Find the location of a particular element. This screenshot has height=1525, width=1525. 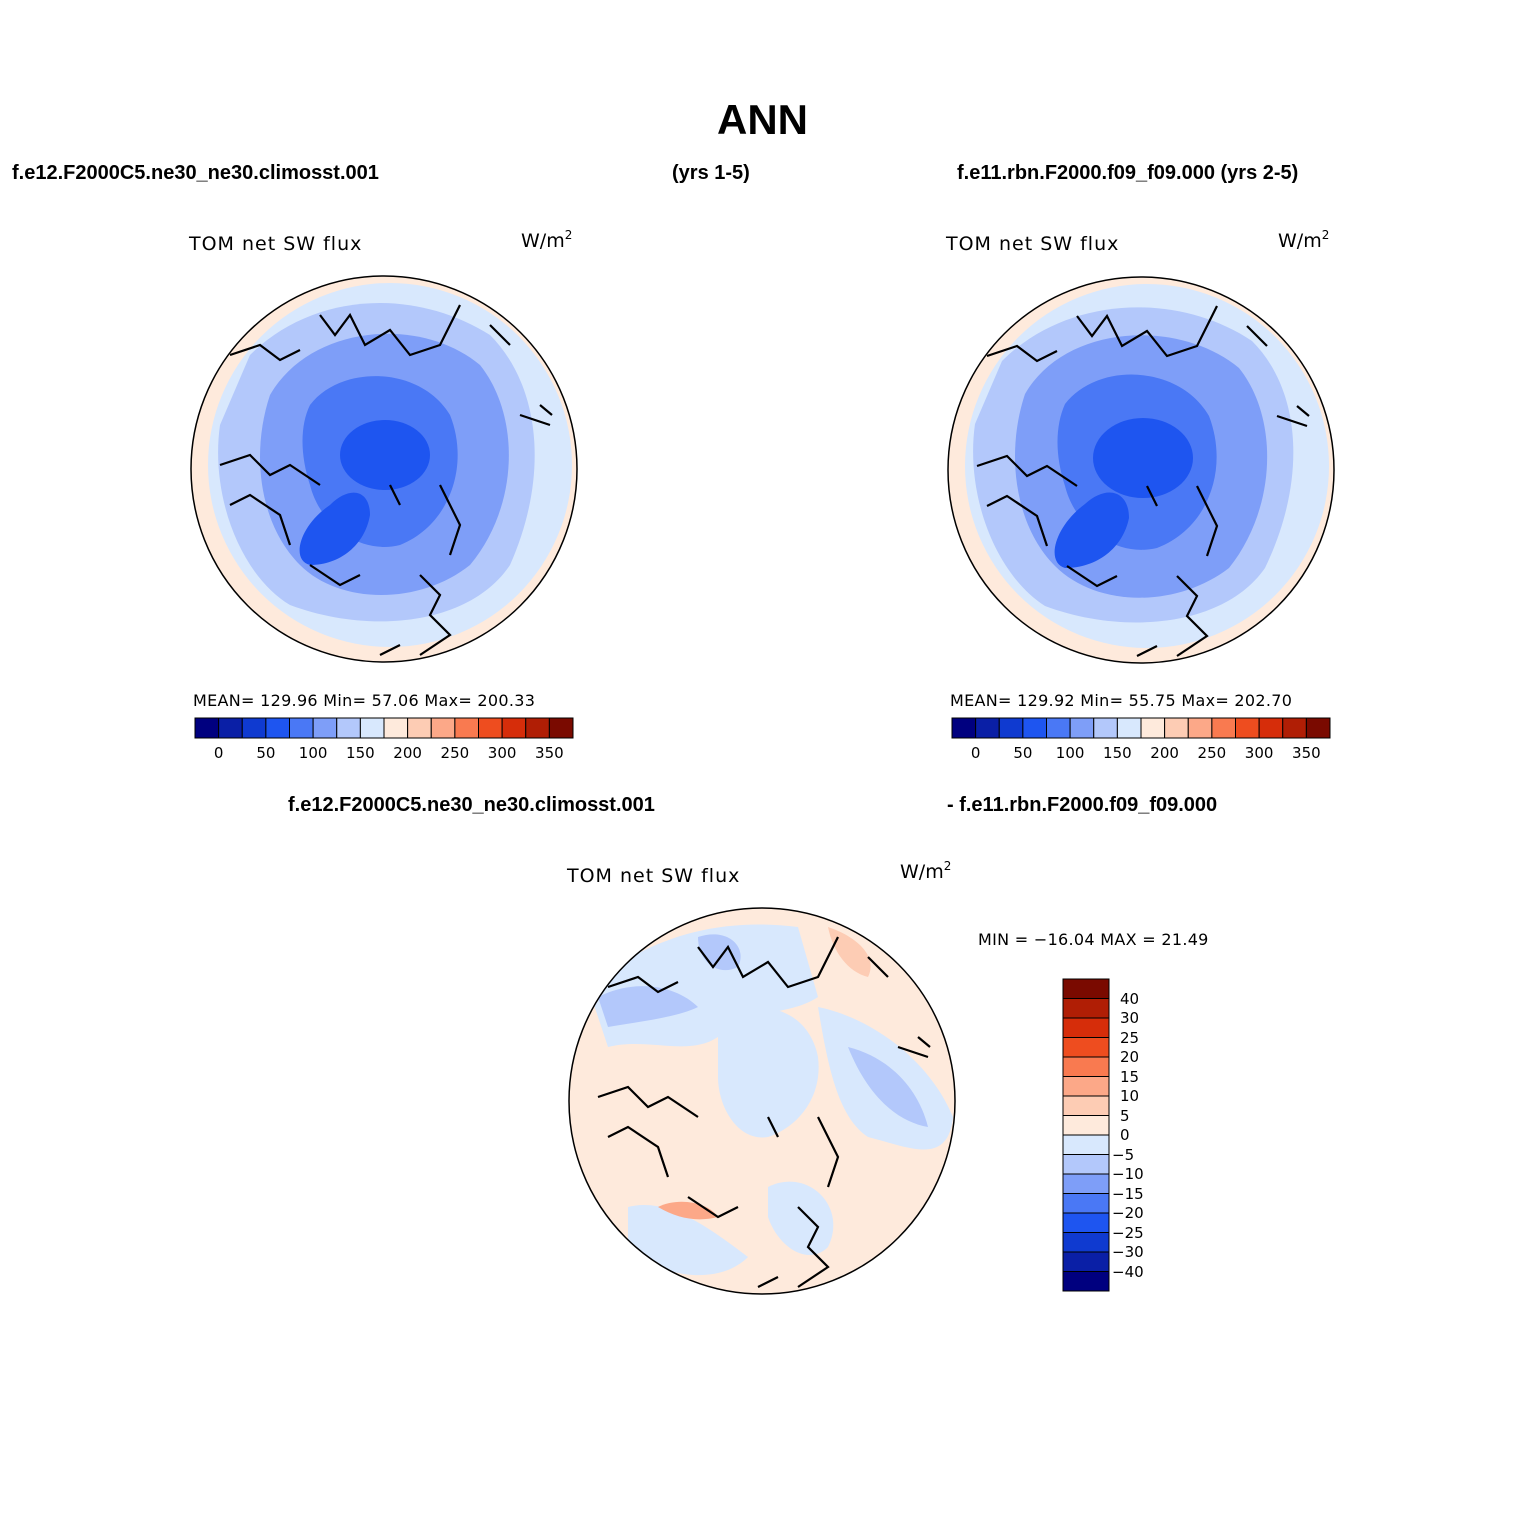

map2-coastlines is located at coordinates (1143, 481).